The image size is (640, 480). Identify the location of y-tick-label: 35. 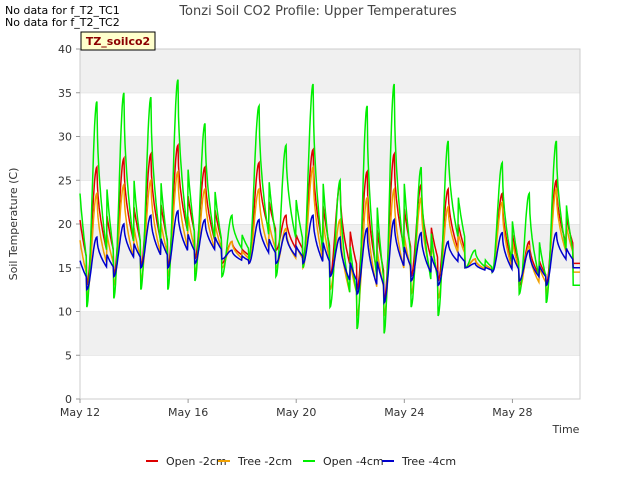
(65, 93).